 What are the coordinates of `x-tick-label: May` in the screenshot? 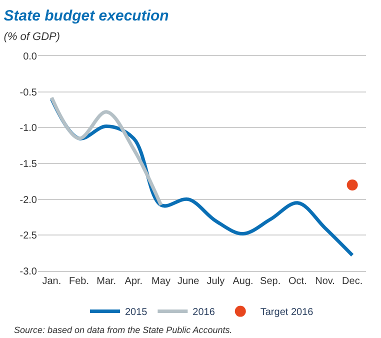 It's located at (161, 281).